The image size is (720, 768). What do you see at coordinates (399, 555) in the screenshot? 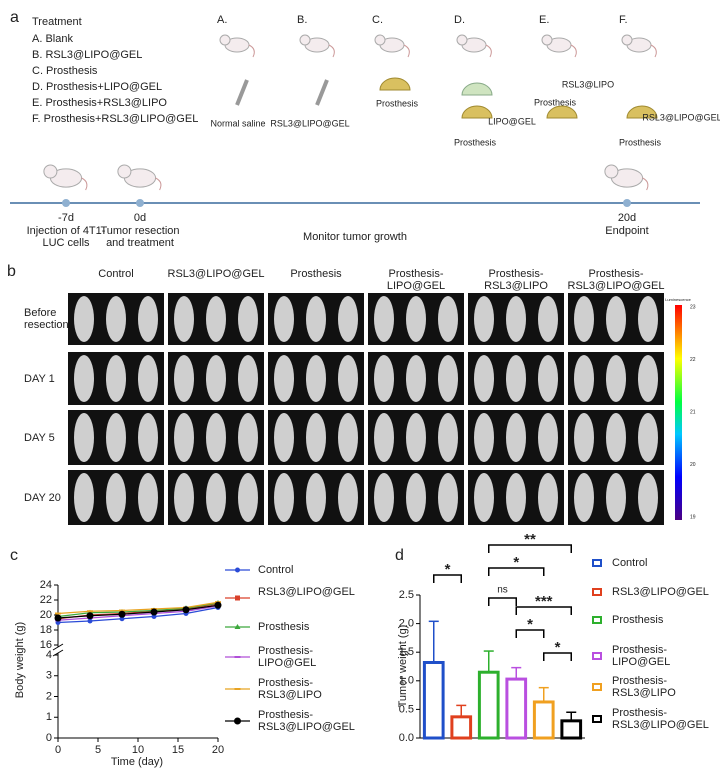
I see `panel-label: d` at bounding box center [399, 555].